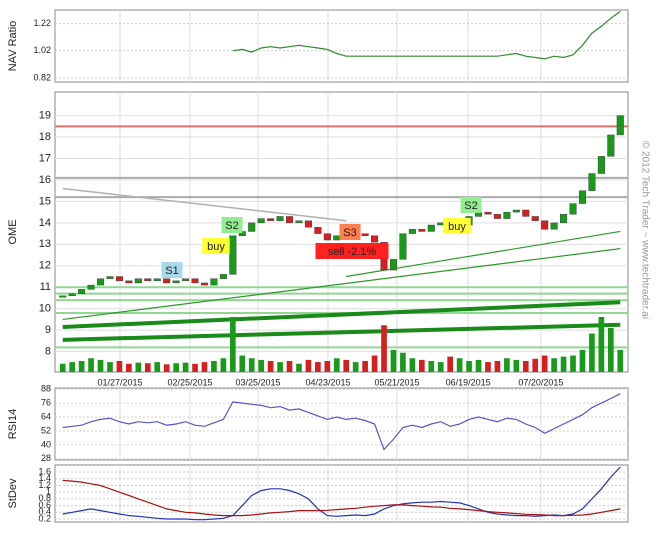 This screenshot has height=539, width=657. I want to click on y-tick-label: 13, so click(45, 244).